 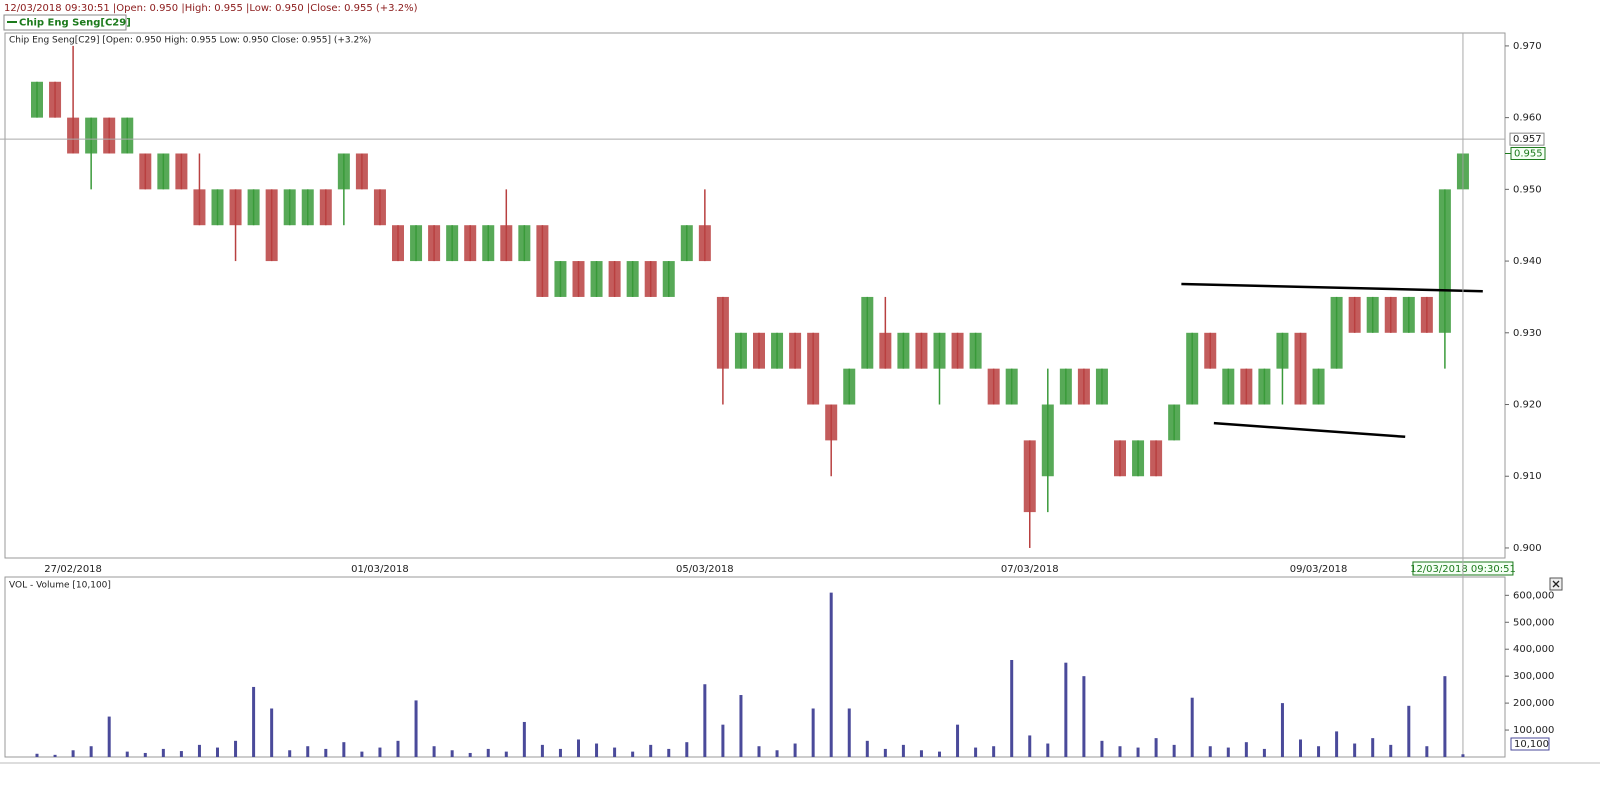 What do you see at coordinates (1527, 261) in the screenshot?
I see `y-tick-label: 0.940` at bounding box center [1527, 261].